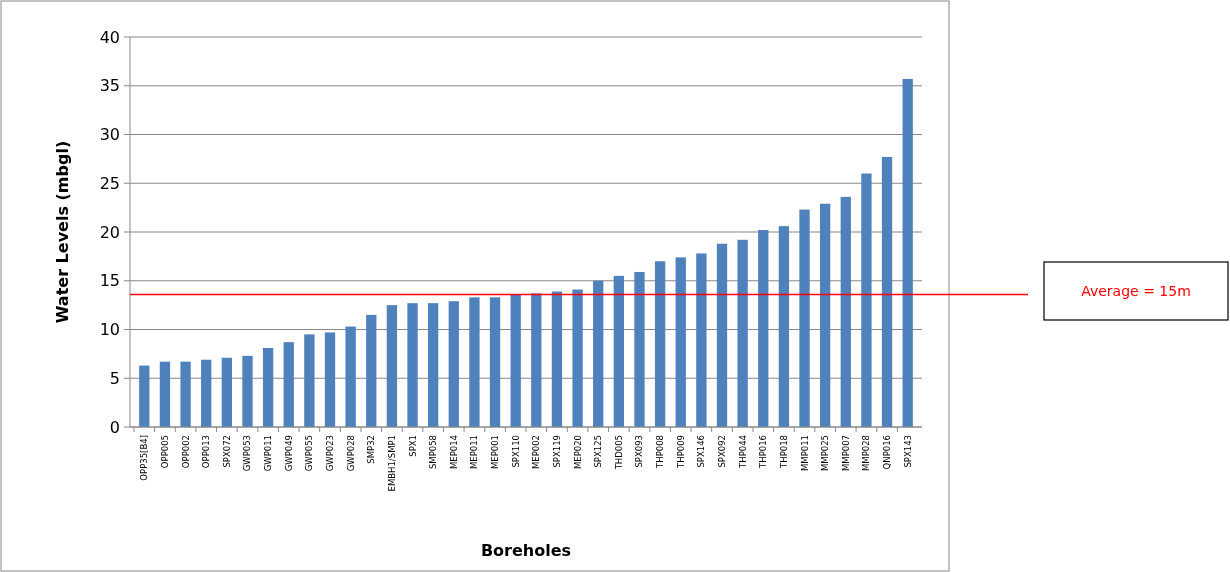 The height and width of the screenshot is (572, 1230). Describe the element at coordinates (887, 452) in the screenshot. I see `x-tick-label: QNP016` at that location.